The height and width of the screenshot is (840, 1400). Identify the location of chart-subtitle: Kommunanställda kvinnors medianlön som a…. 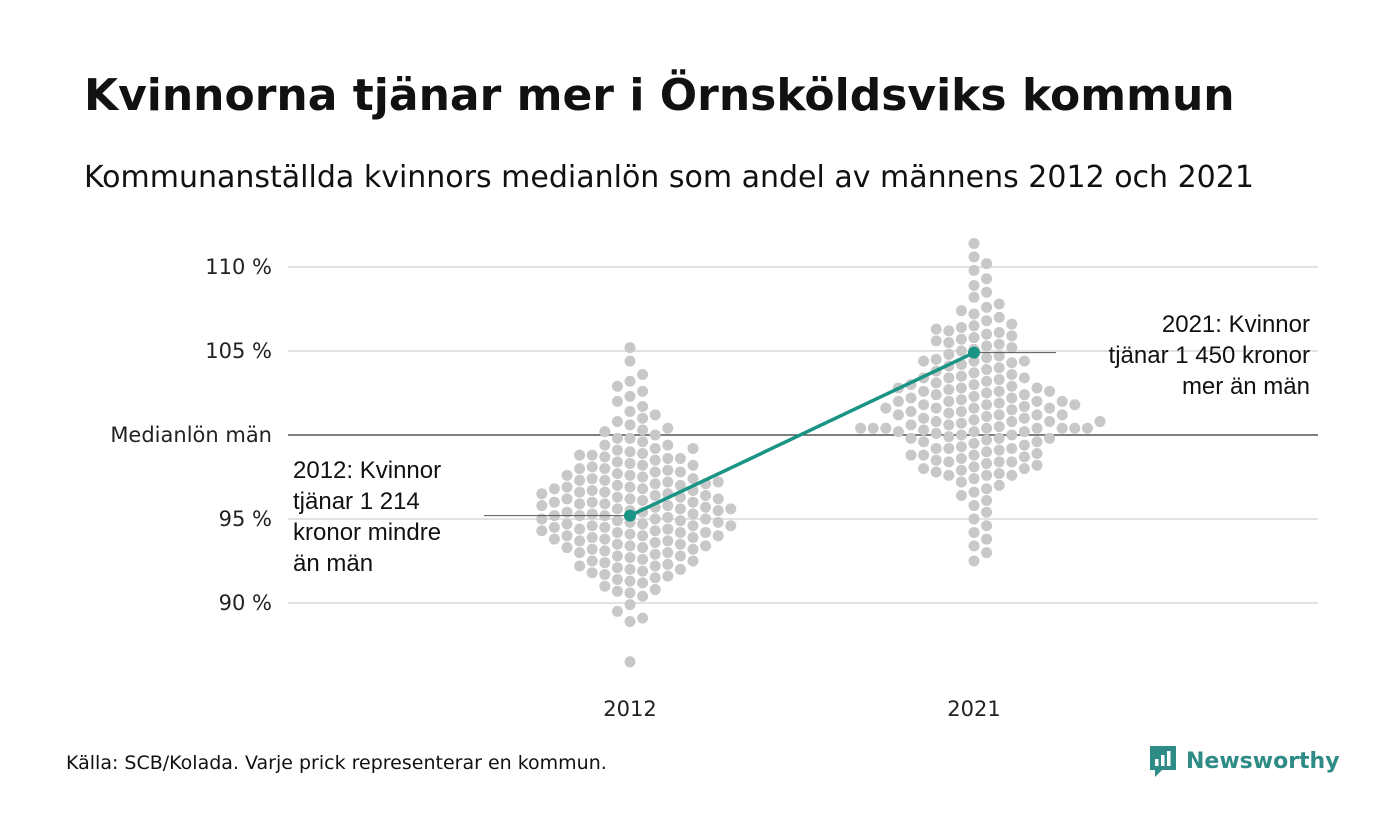
(669, 177).